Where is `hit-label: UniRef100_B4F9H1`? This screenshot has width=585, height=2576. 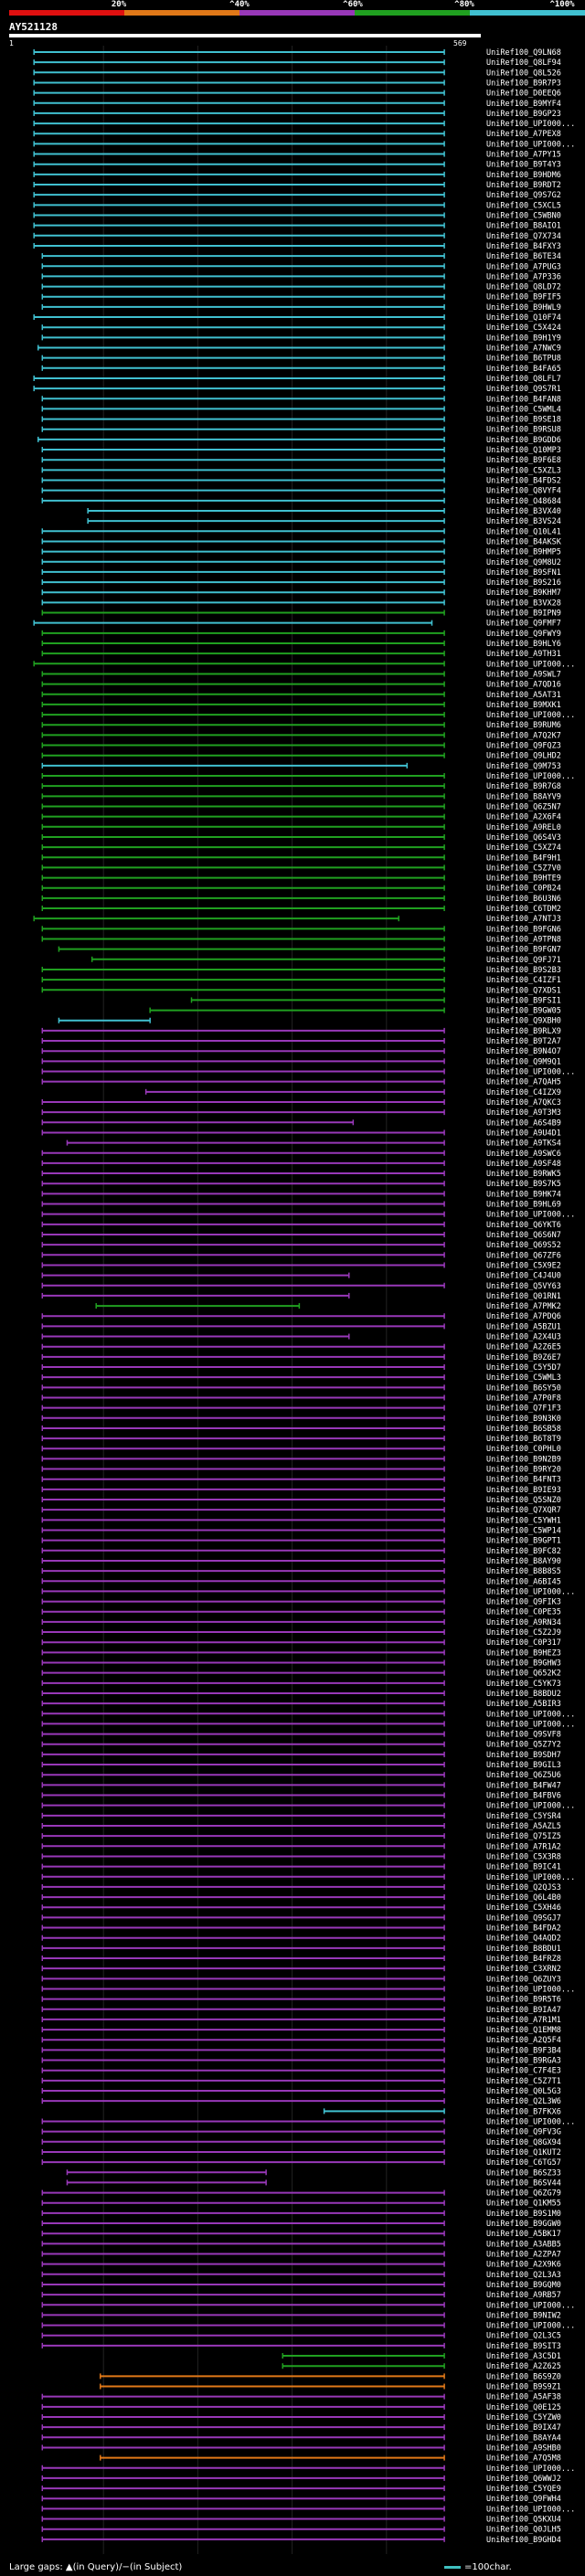 hit-label: UniRef100_B4F9H1 is located at coordinates (523, 858).